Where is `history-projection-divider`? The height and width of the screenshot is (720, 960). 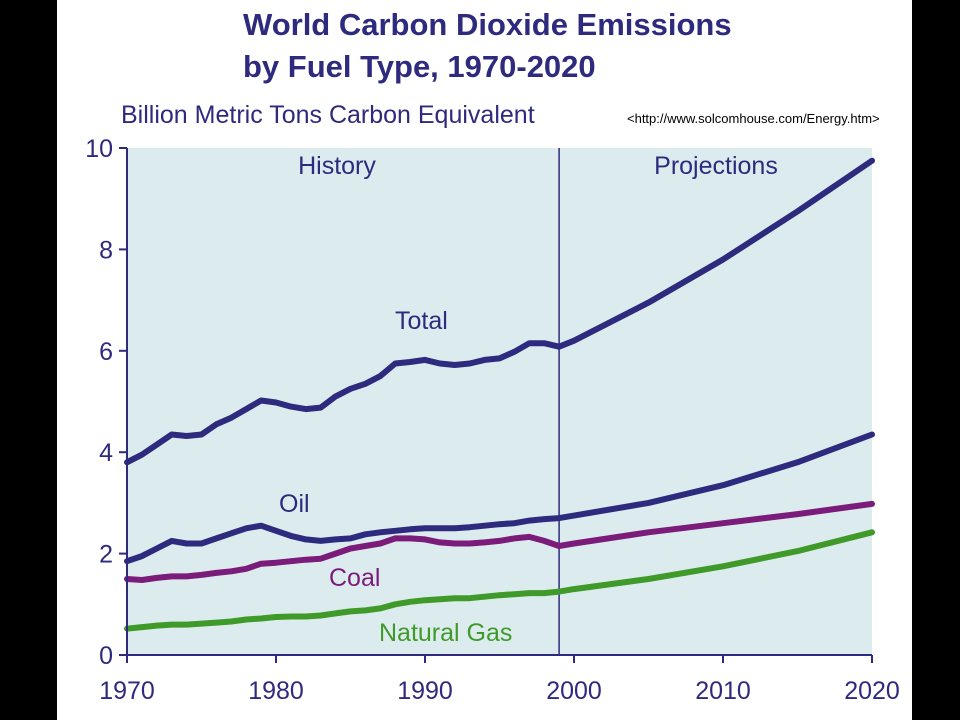
history-projection-divider is located at coordinates (559, 401).